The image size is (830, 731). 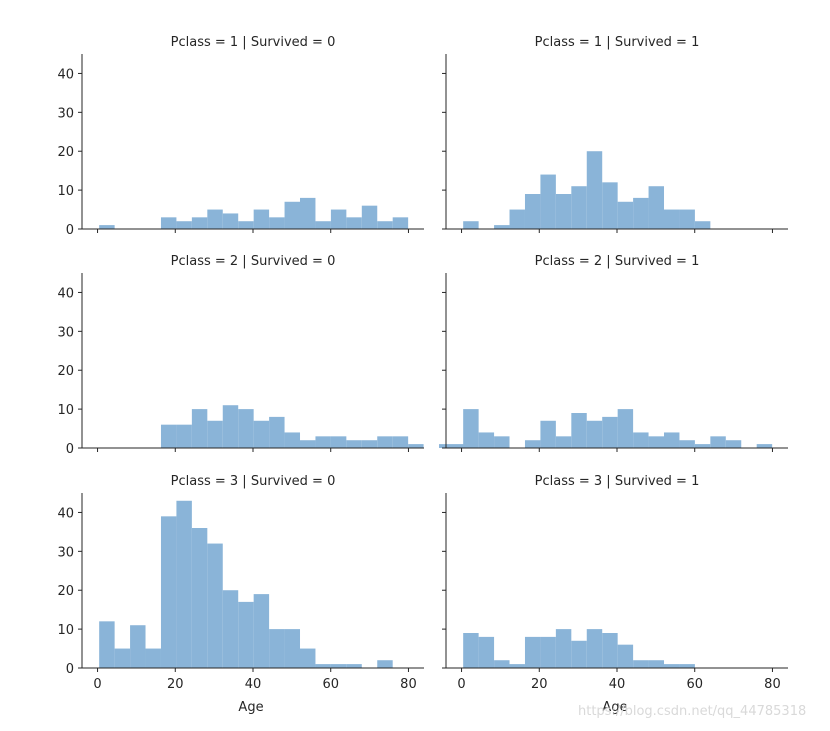 What do you see at coordinates (250, 707) in the screenshot?
I see `x-axis-label: Age` at bounding box center [250, 707].